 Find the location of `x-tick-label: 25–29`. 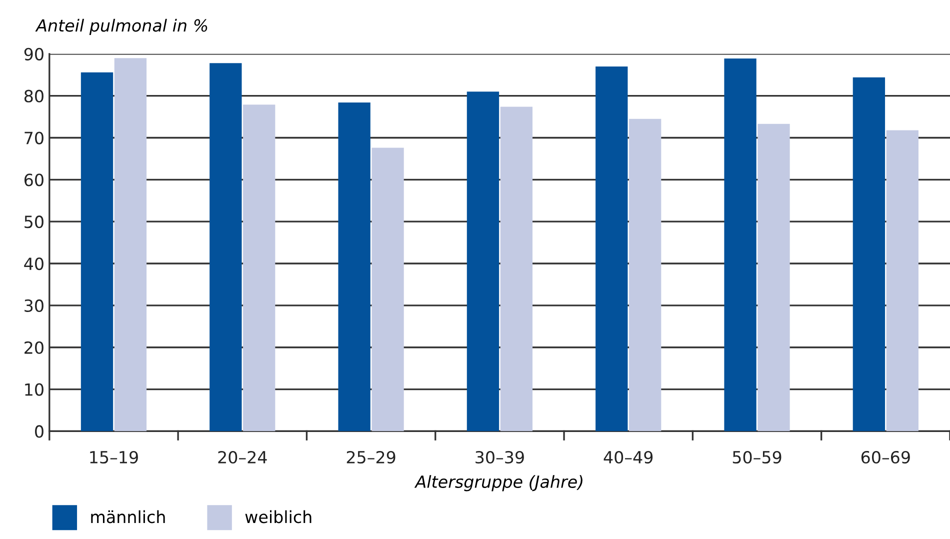

x-tick-label: 25–29 is located at coordinates (371, 457).